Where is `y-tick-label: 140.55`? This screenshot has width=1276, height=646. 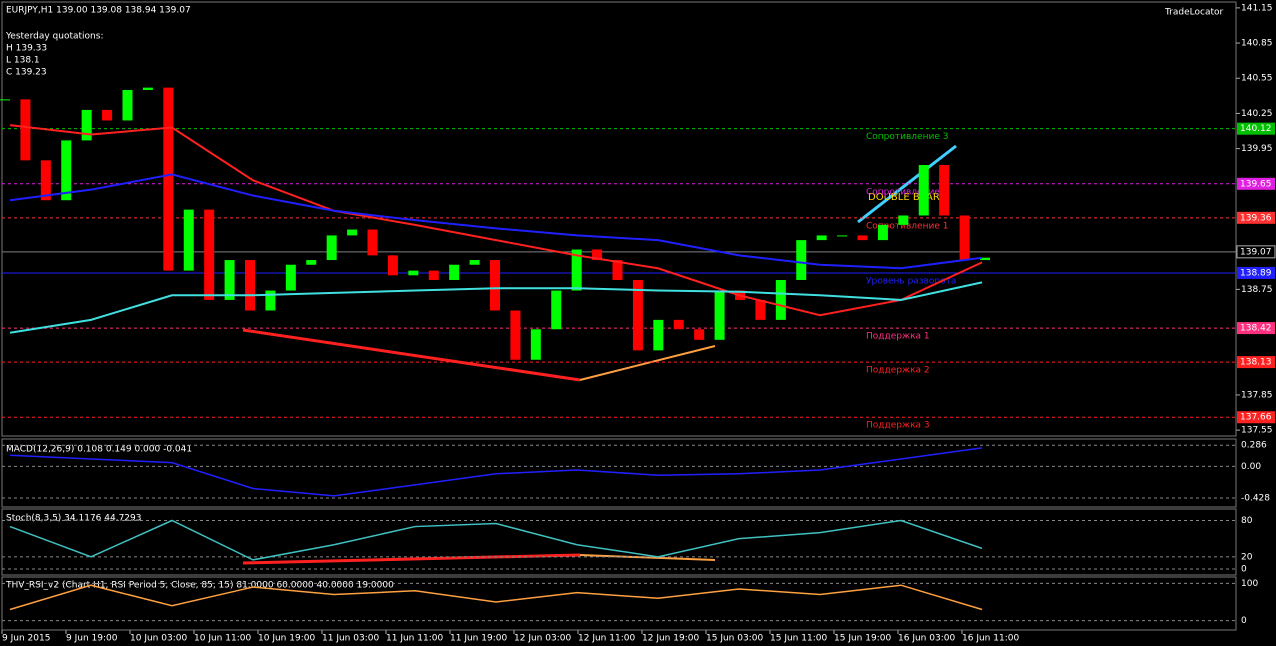
y-tick-label: 140.55 is located at coordinates (1257, 79).